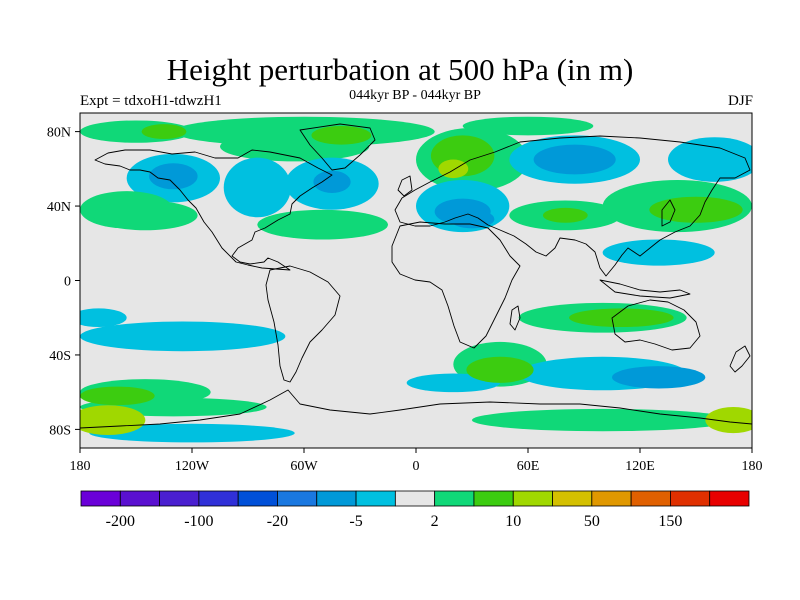  What do you see at coordinates (198, 521) in the screenshot?
I see `colorbar-label: -100` at bounding box center [198, 521].